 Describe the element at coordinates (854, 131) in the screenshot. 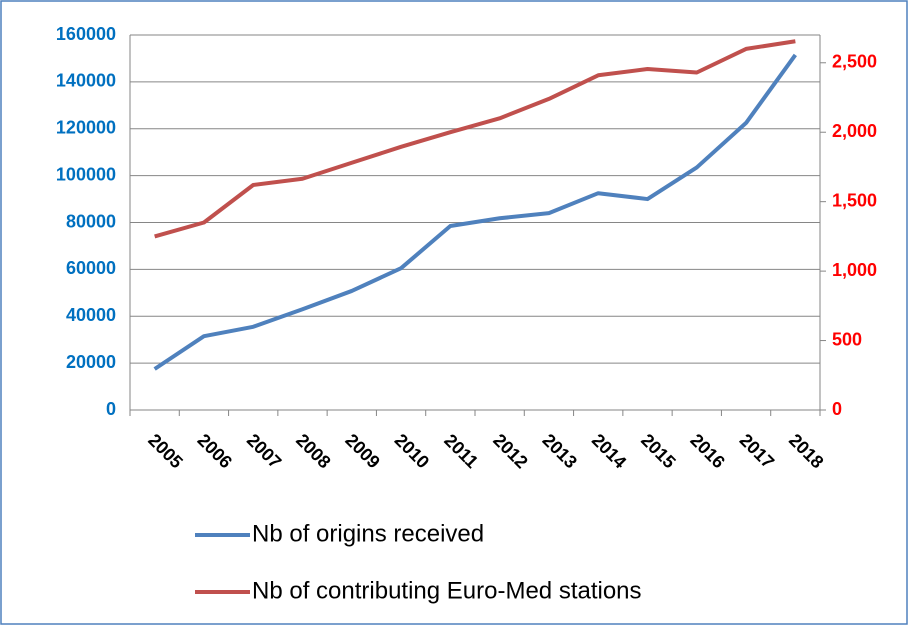

I see `y2-tick-label: 2,000` at that location.